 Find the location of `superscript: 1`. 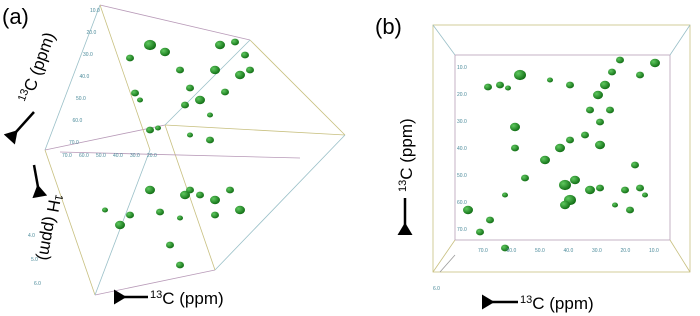

superscript: 1 is located at coordinates (58, 198).